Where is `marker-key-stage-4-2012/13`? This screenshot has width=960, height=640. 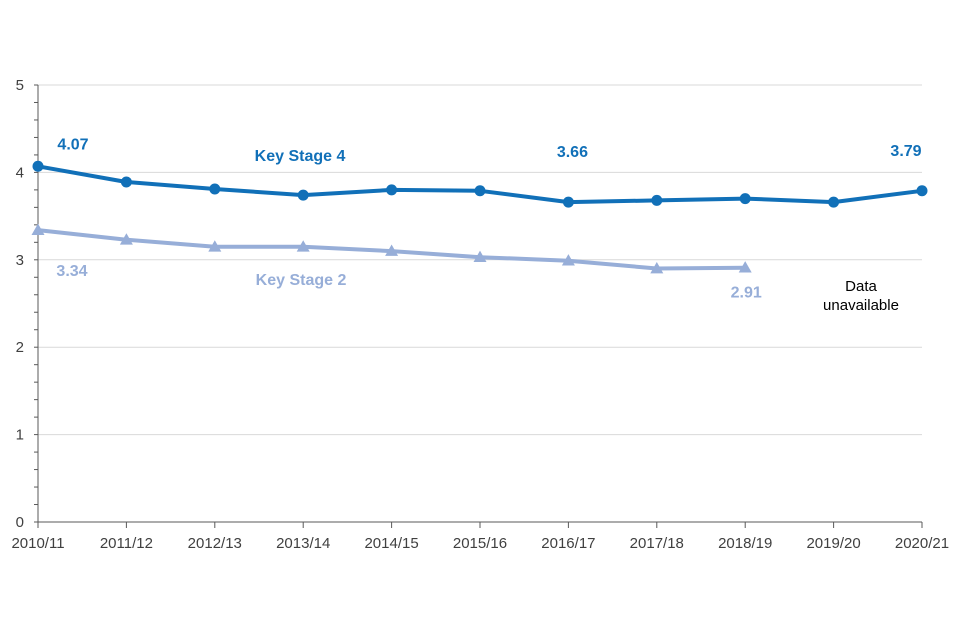
marker-key-stage-4-2012/13 is located at coordinates (215, 189).